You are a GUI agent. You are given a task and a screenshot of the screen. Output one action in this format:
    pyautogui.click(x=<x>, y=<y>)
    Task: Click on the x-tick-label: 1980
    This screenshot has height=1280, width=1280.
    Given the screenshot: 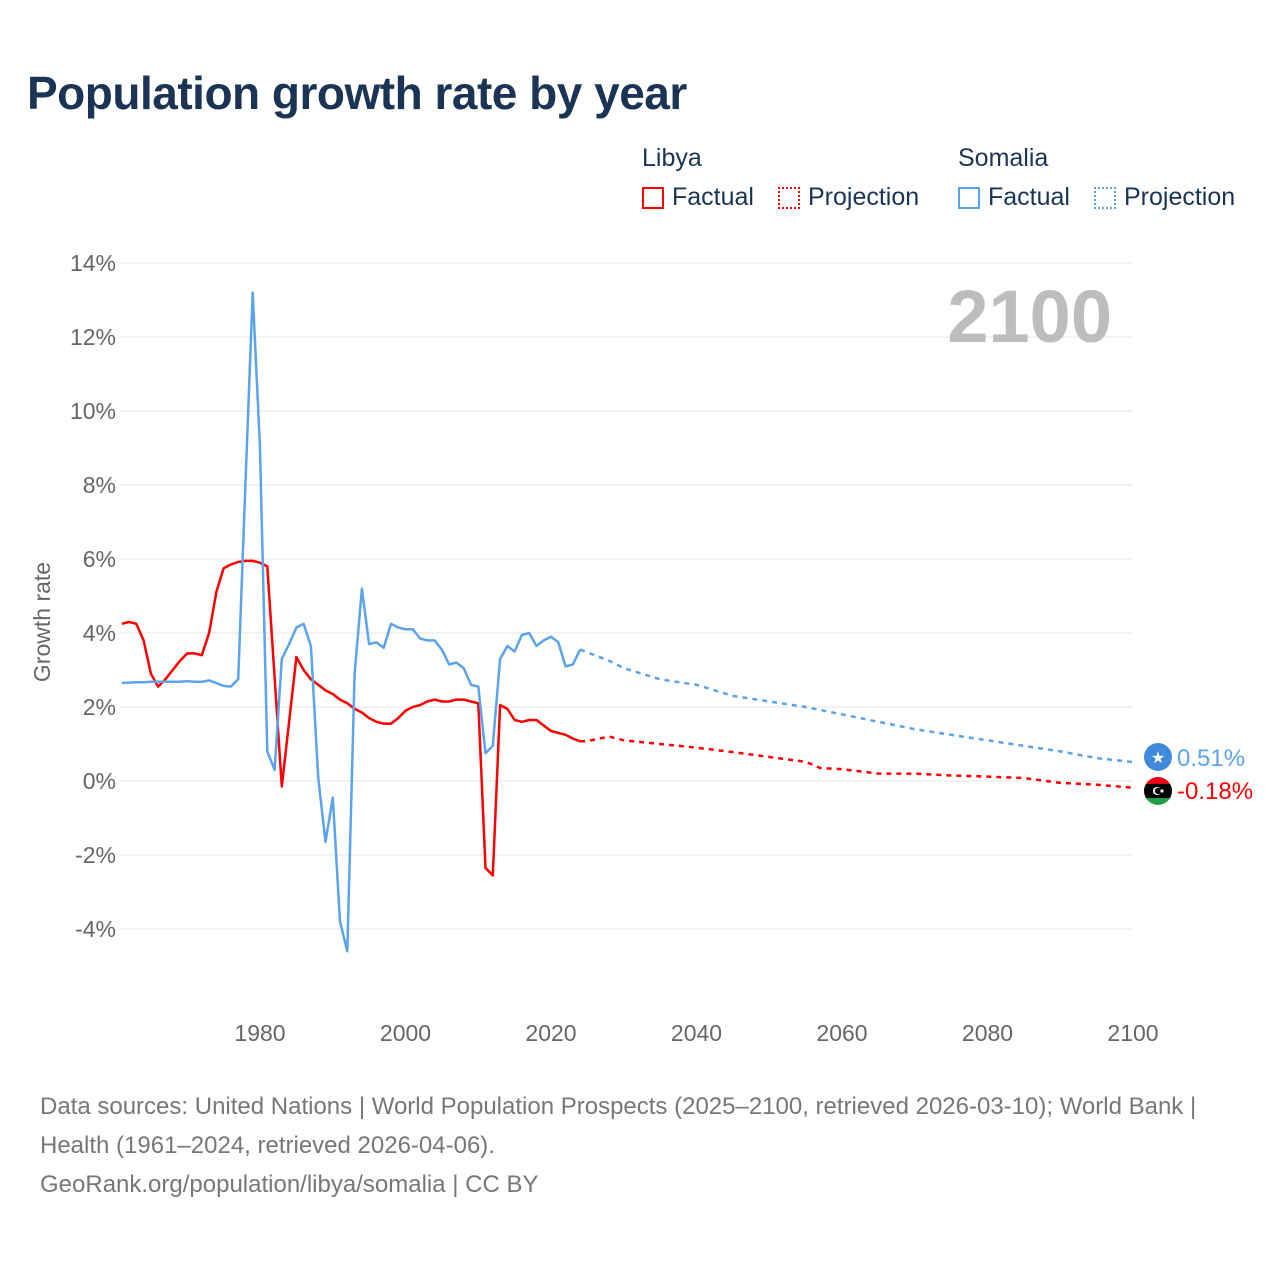 What is the action you would take?
    pyautogui.click(x=259, y=1033)
    